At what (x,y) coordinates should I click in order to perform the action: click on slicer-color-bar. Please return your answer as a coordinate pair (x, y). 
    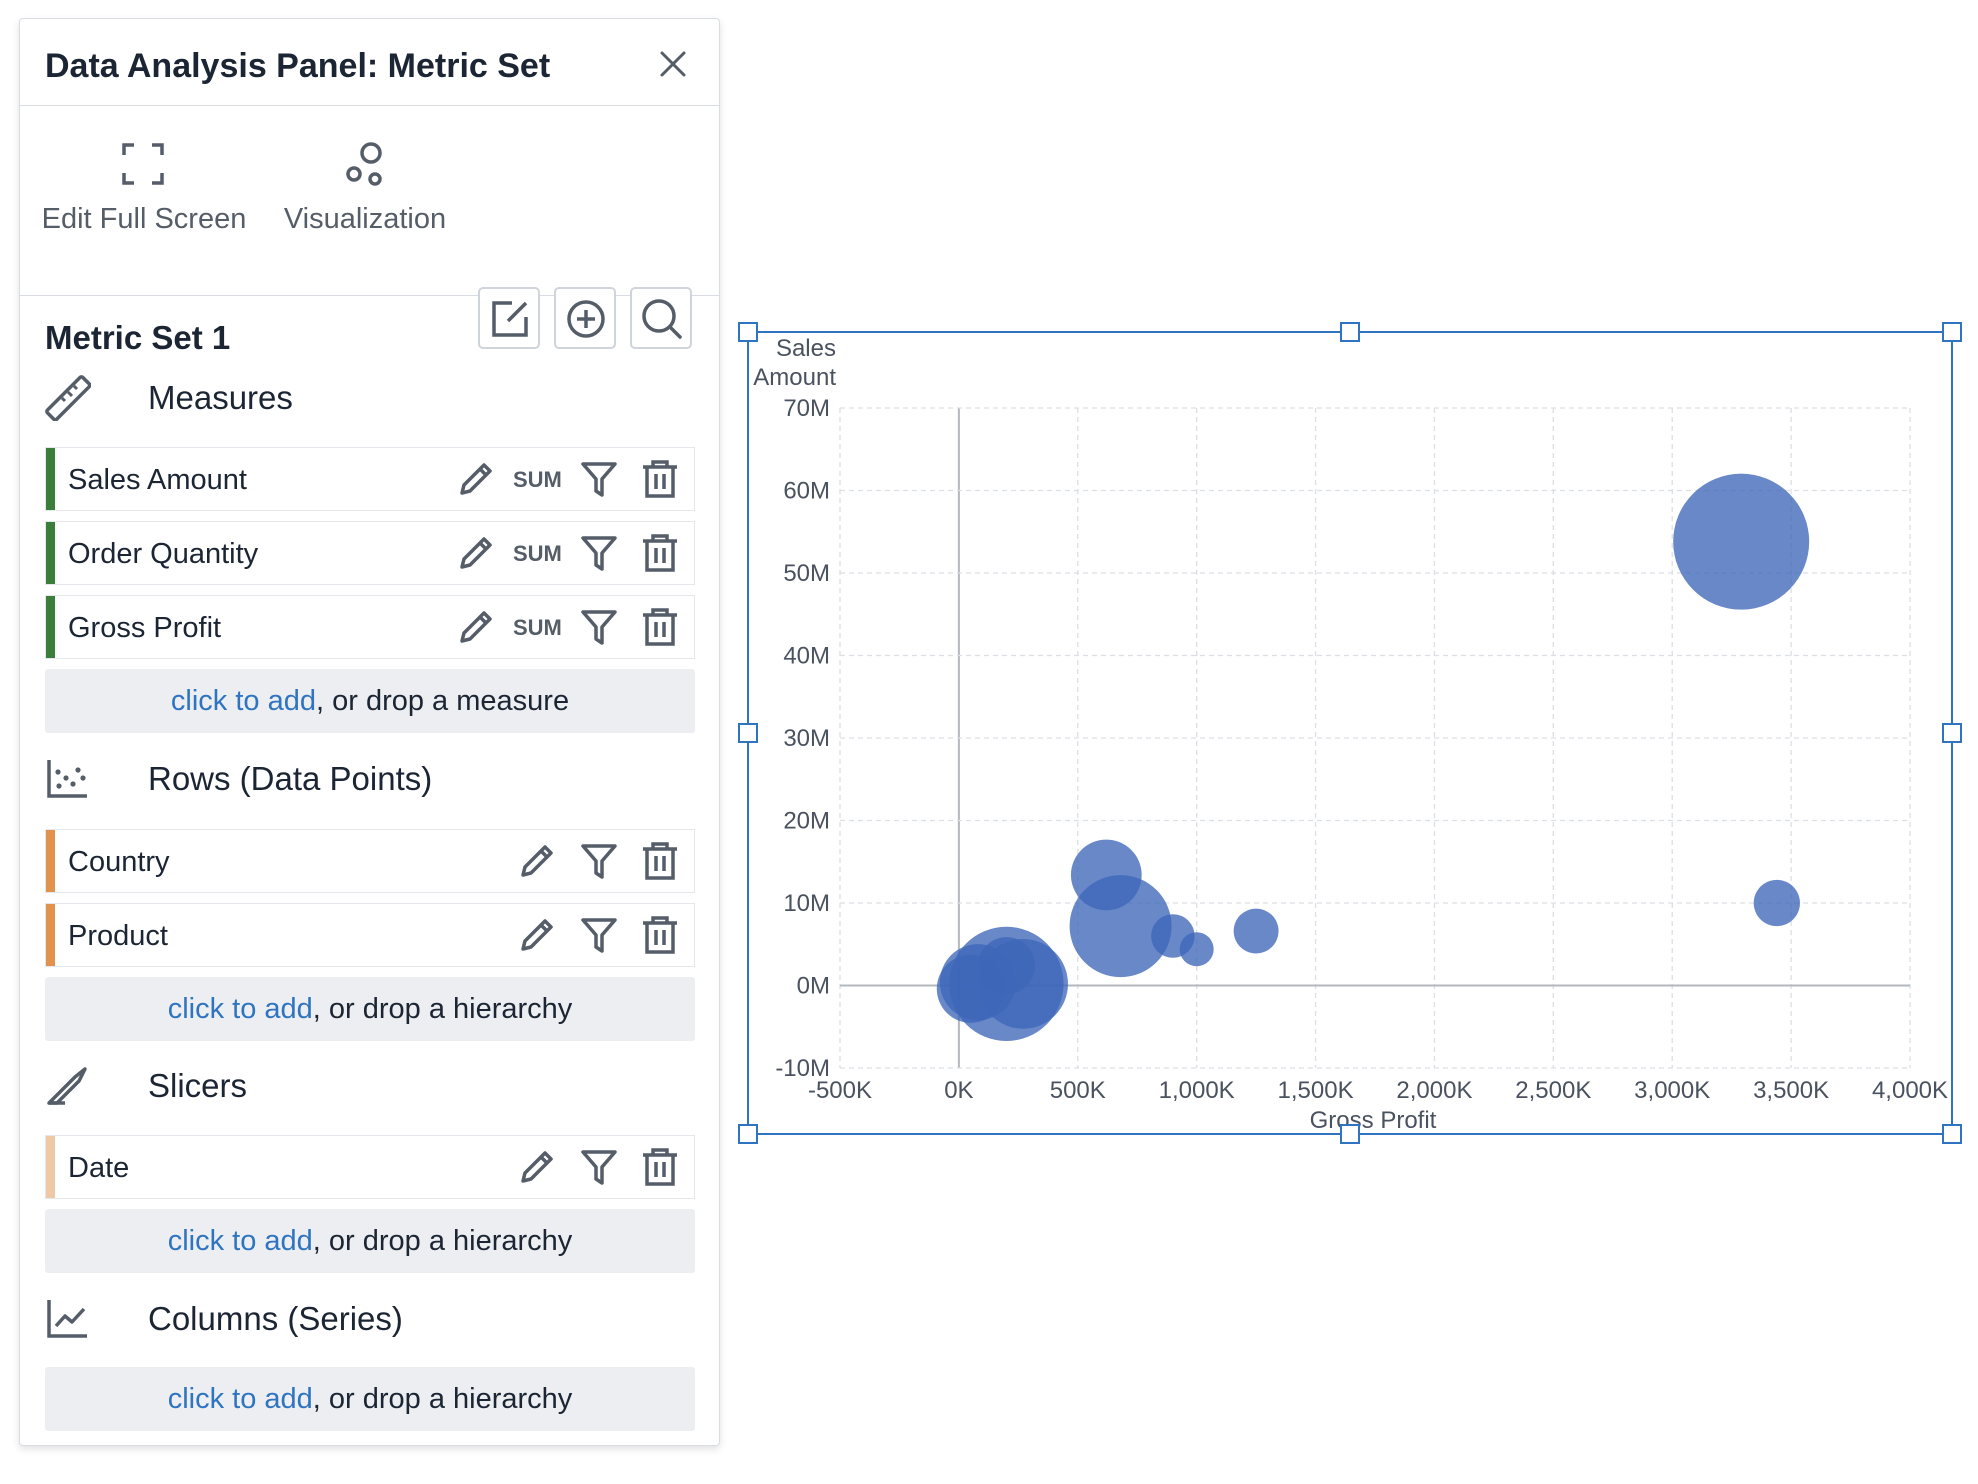
    Looking at the image, I should click on (50, 1167).